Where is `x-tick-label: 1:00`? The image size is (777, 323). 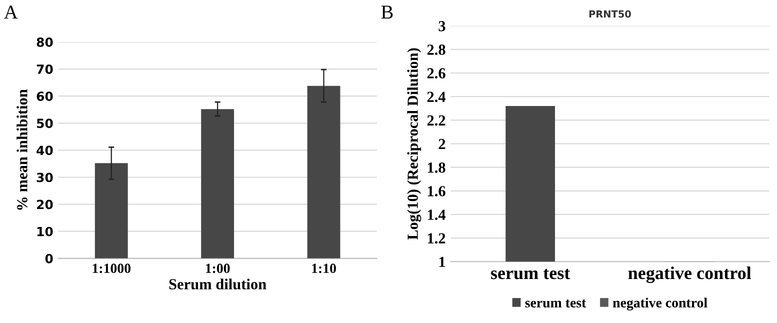
x-tick-label: 1:00 is located at coordinates (218, 269).